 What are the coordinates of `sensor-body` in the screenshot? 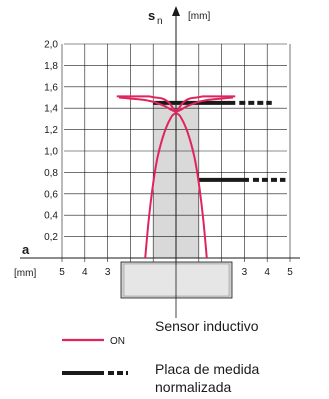 It's located at (176, 289).